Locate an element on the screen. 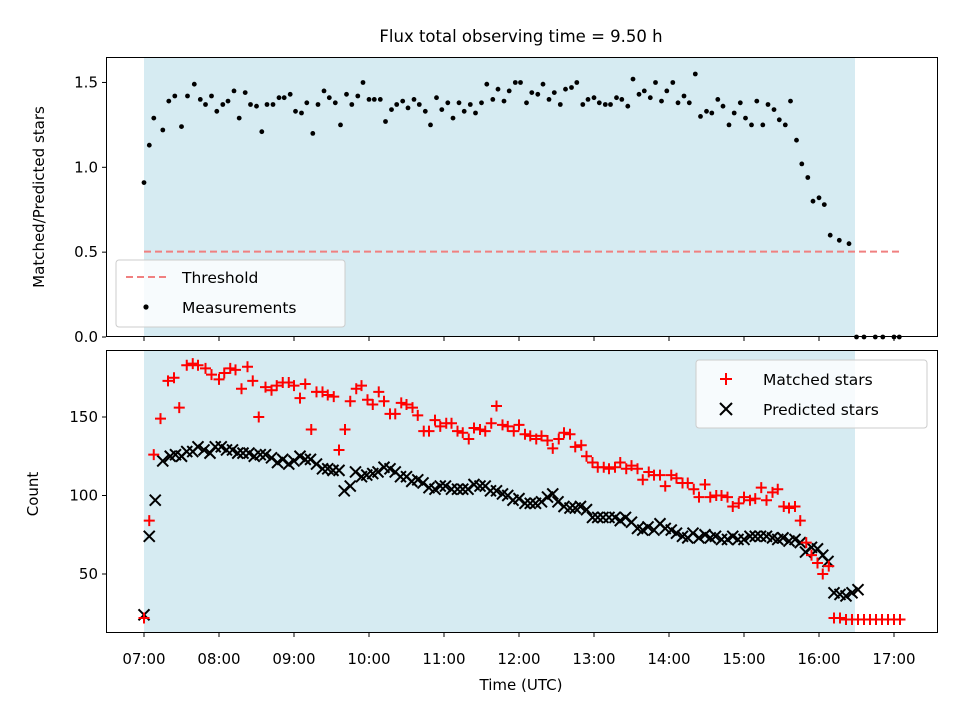 The width and height of the screenshot is (960, 720). x-tick-label: 09:00 is located at coordinates (293, 659).